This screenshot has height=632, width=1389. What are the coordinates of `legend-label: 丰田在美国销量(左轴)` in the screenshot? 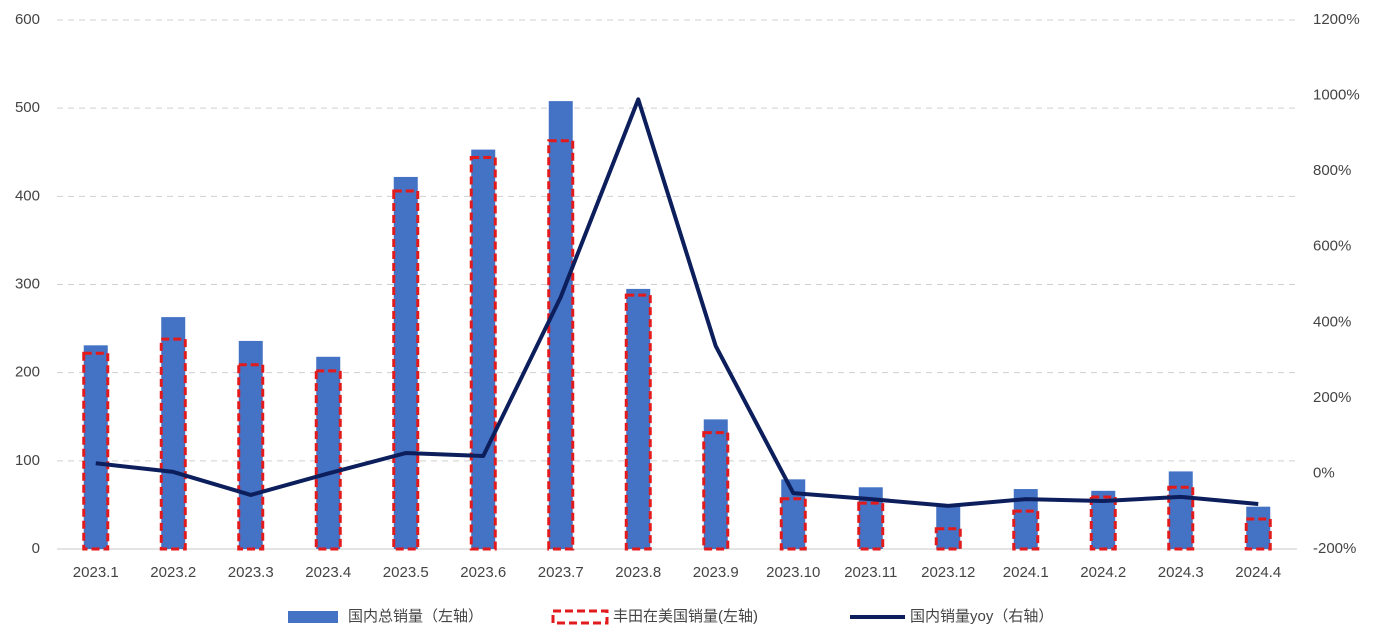 It's located at (685, 616).